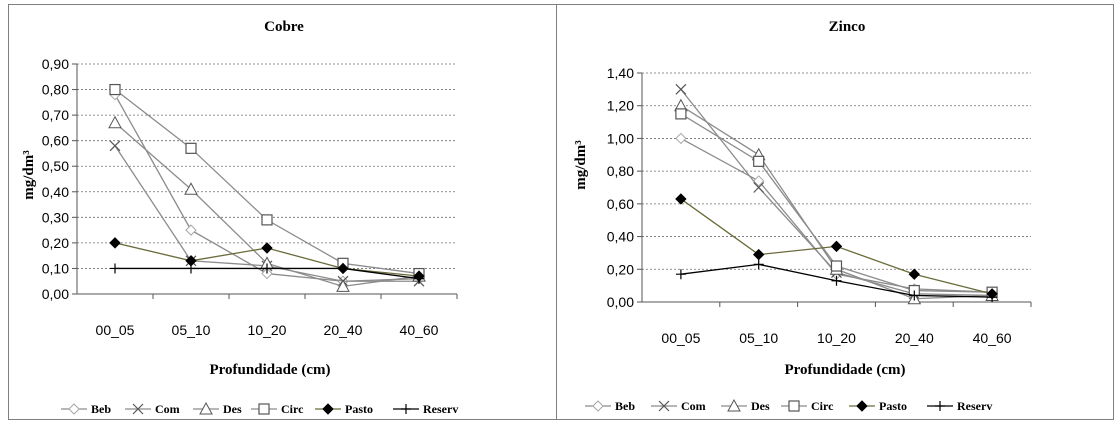 This screenshot has width=1120, height=425. I want to click on series-pasto, so click(836, 246).